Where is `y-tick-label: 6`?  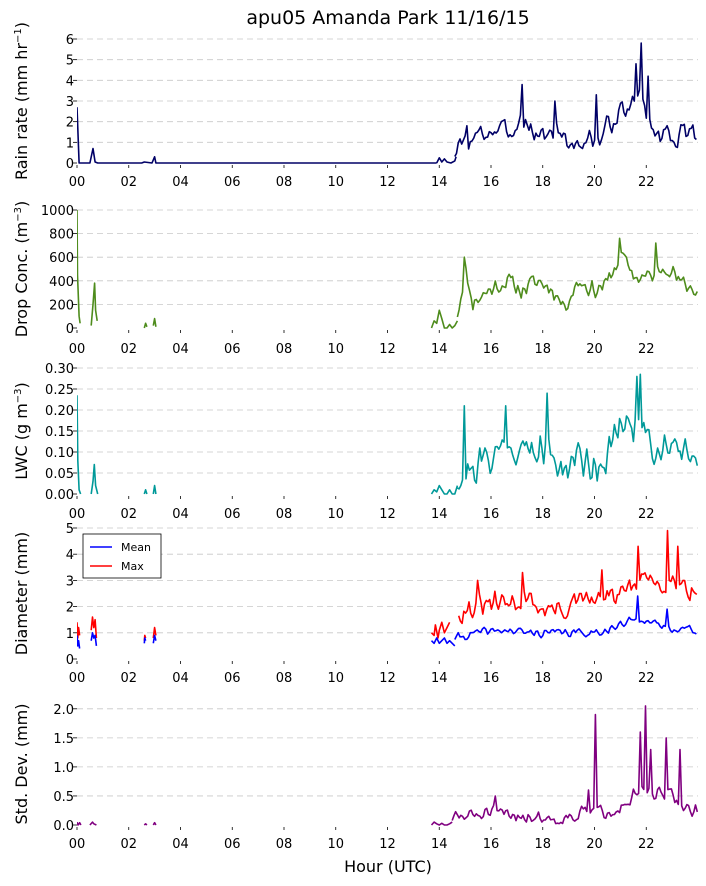
y-tick-label: 6 is located at coordinates (70, 40).